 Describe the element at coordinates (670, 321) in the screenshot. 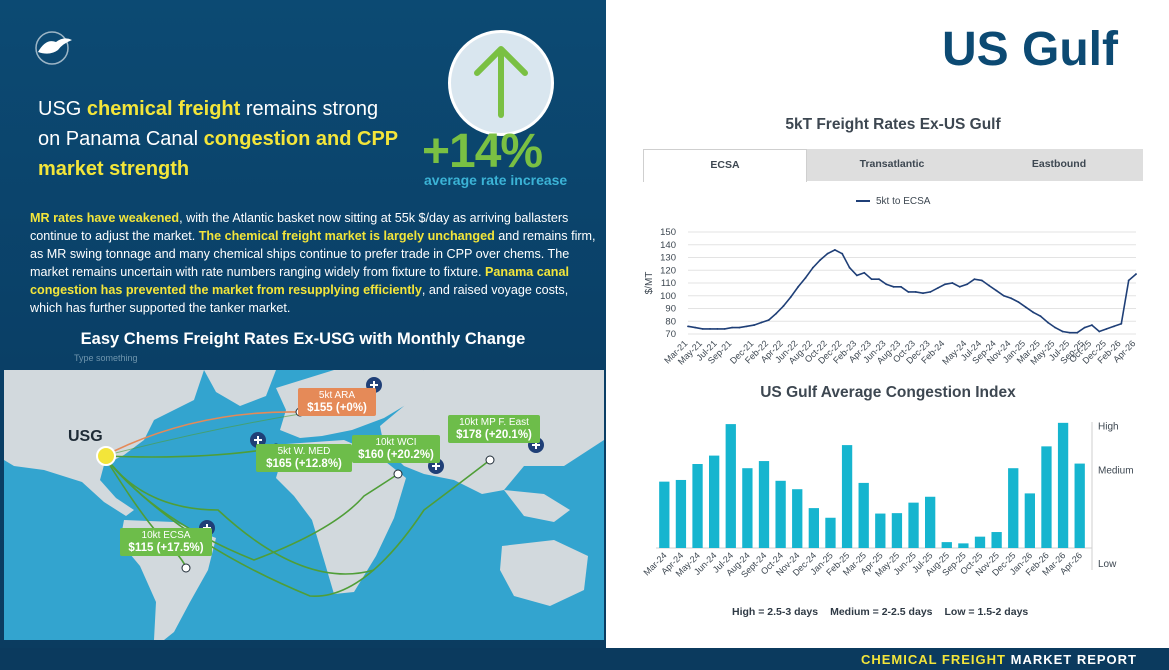

I see `line-chart-ytick: 80` at that location.